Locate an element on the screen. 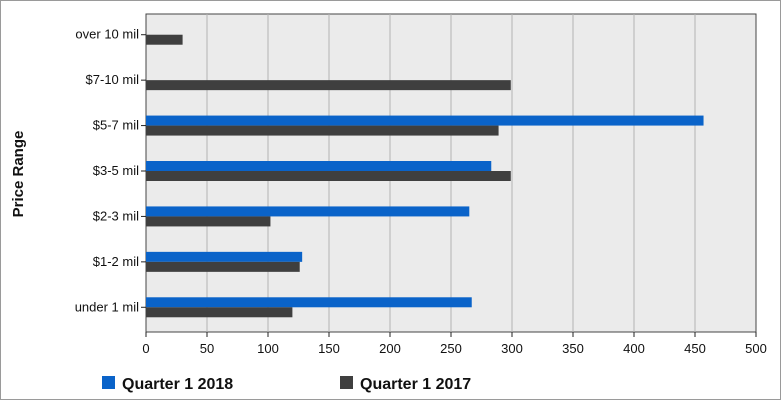  category-label: over 10 mil is located at coordinates (107, 34).